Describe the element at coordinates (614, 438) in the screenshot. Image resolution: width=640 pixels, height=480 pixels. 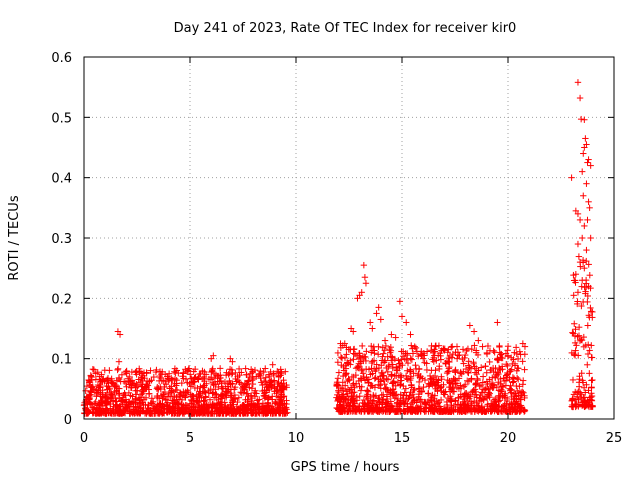
I see `x-tick-label: 25` at that location.